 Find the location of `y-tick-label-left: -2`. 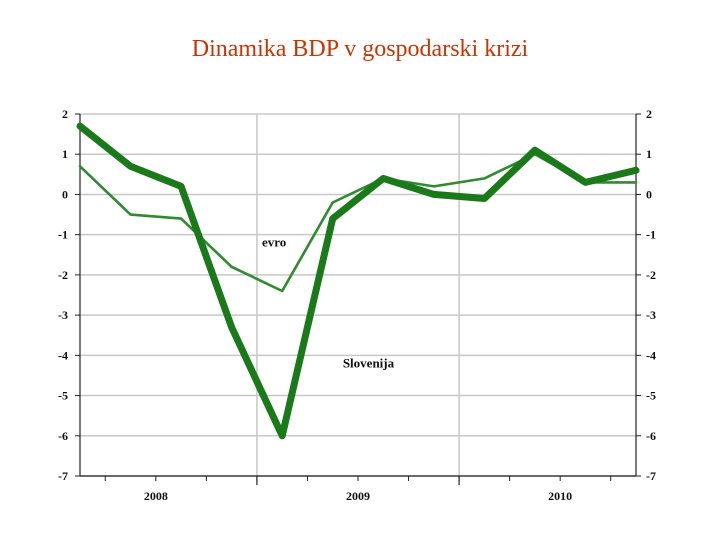

y-tick-label-left: -2 is located at coordinates (63, 275).